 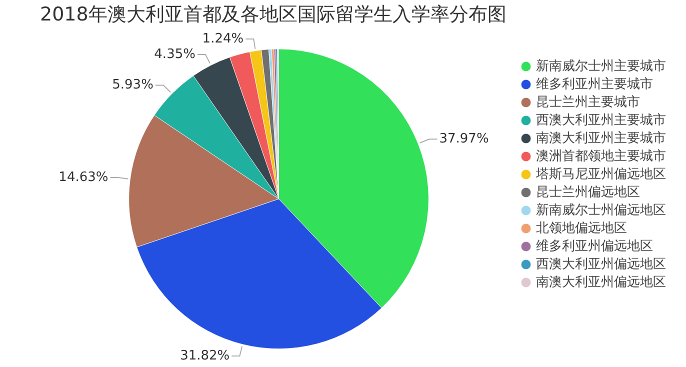 What do you see at coordinates (133, 85) in the screenshot?
I see `data-label: 5.93%` at bounding box center [133, 85].